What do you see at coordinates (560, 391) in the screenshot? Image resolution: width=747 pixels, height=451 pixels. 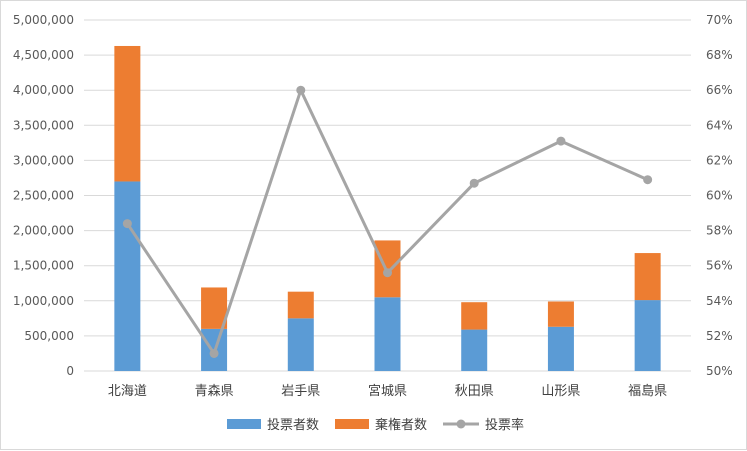 I see `category-label: 山形県` at bounding box center [560, 391].